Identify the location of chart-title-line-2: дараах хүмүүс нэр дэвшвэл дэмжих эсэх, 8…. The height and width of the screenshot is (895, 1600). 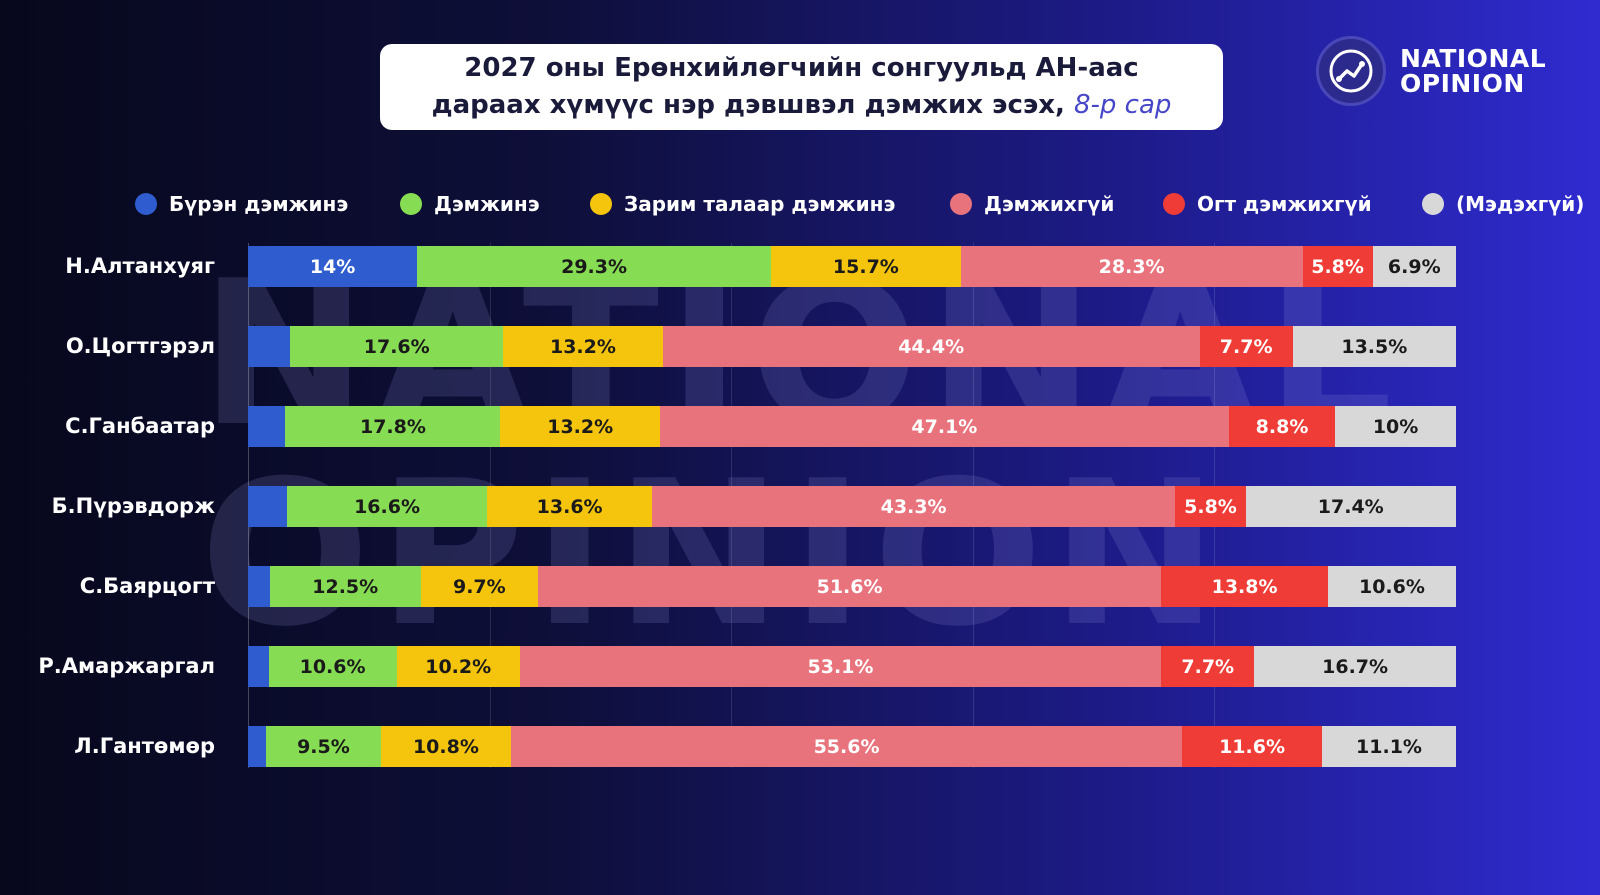
(802, 105).